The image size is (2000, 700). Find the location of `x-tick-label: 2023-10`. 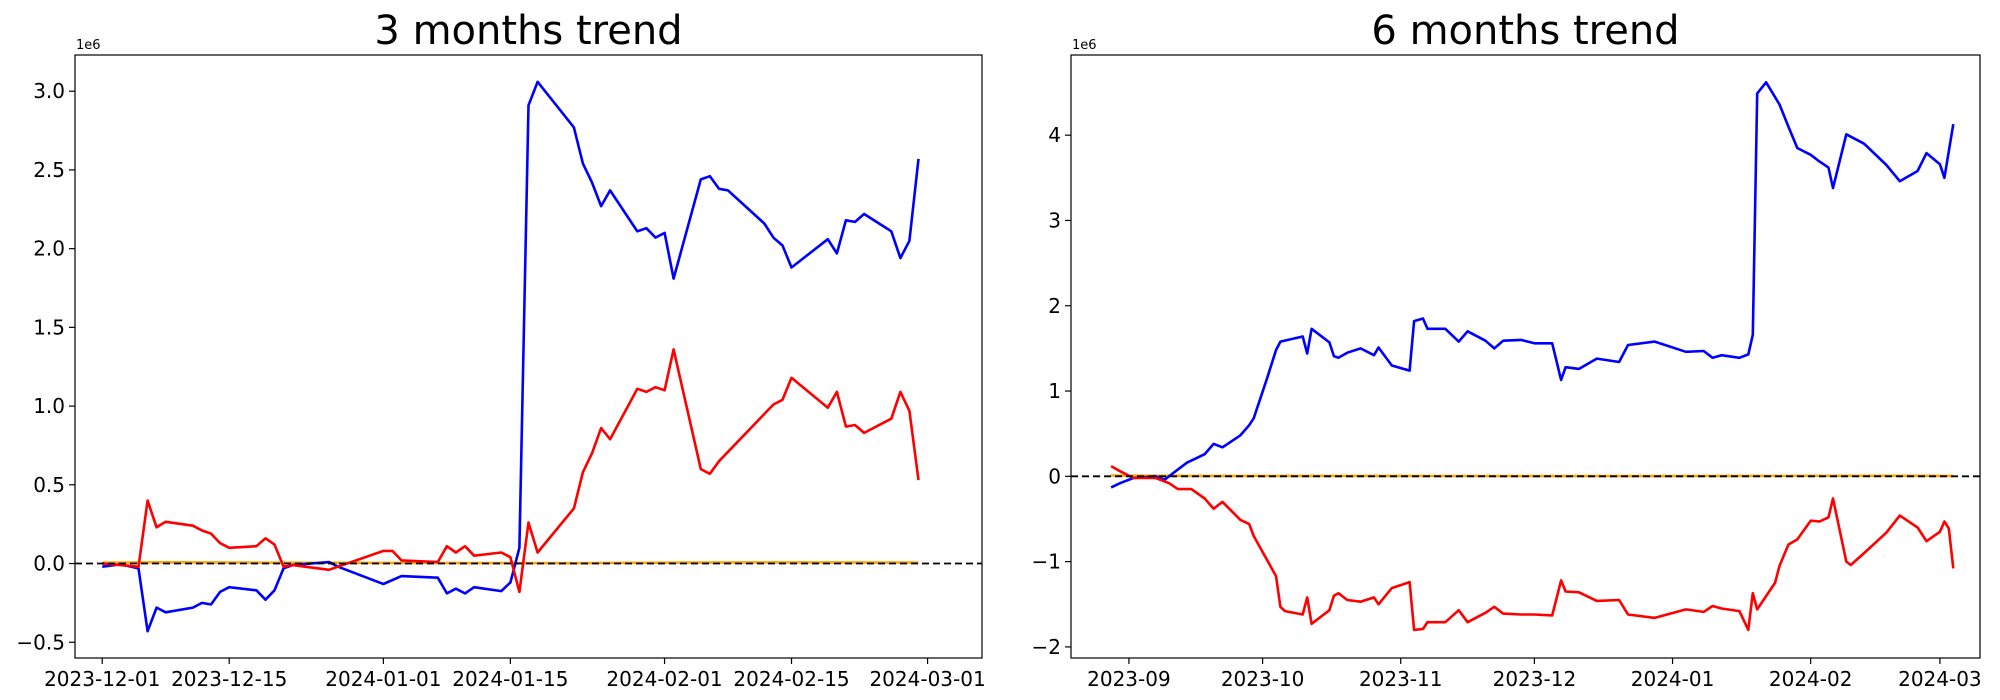

x-tick-label: 2023-10 is located at coordinates (1263, 679).